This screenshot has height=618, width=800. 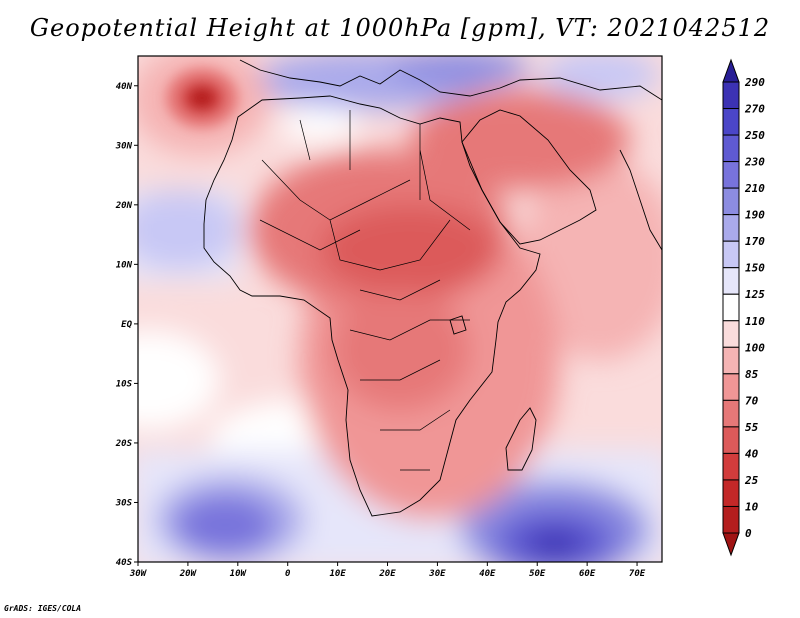 What do you see at coordinates (755, 215) in the screenshot?
I see `colorbar-label: 190` at bounding box center [755, 215].